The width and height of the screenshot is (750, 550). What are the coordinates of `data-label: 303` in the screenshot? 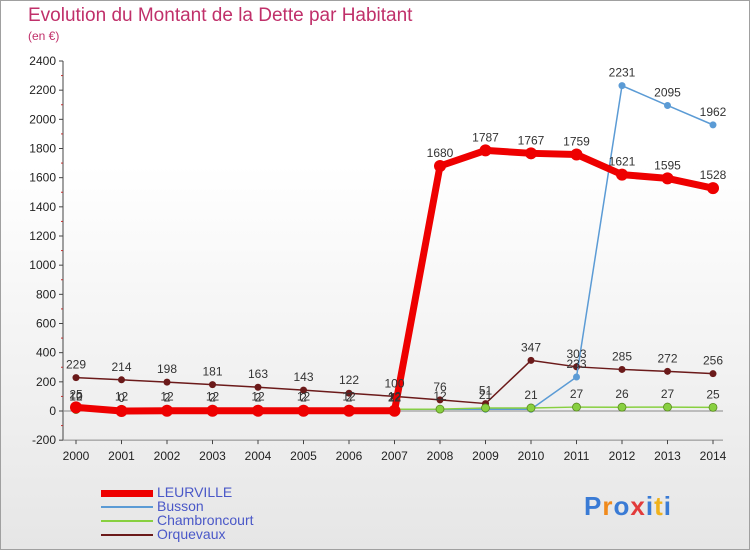 It's located at (576, 354).